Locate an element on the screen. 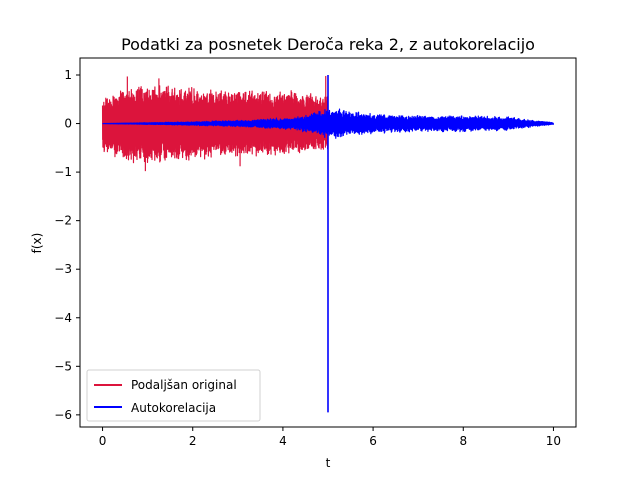 The width and height of the screenshot is (640, 484). y-tick-label-5: −4 is located at coordinates (63, 318).